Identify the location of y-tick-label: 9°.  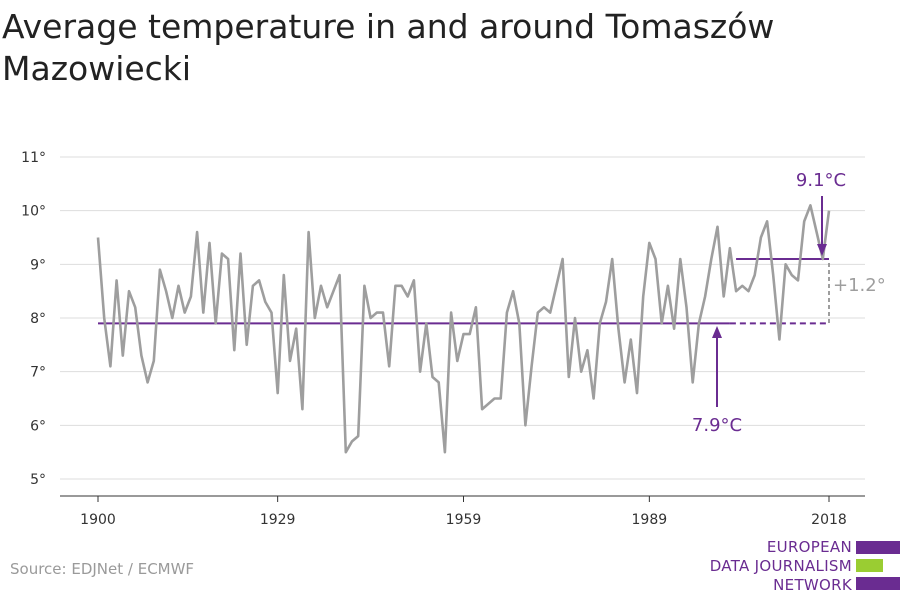
(38, 265).